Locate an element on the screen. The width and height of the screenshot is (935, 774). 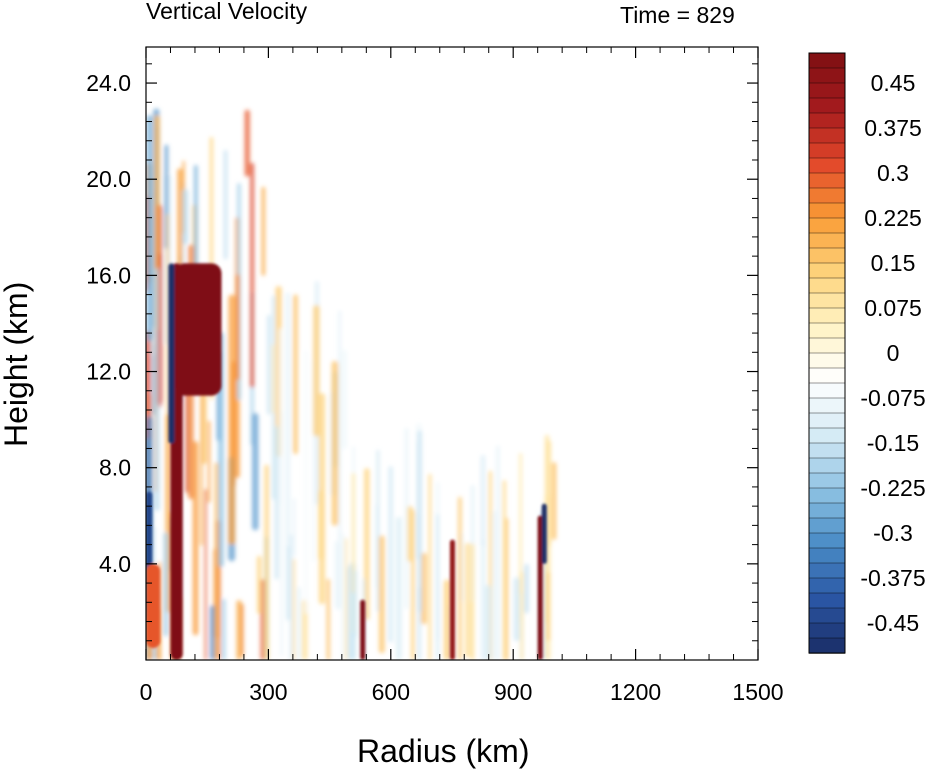
y-tick-label: 20.0 is located at coordinates (108, 179).